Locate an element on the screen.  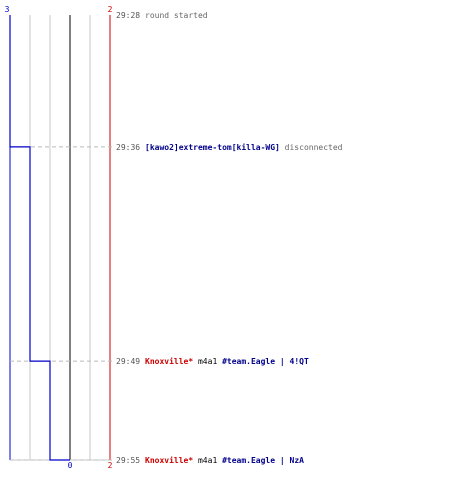
event-time: 29:28 is located at coordinates (128, 15).